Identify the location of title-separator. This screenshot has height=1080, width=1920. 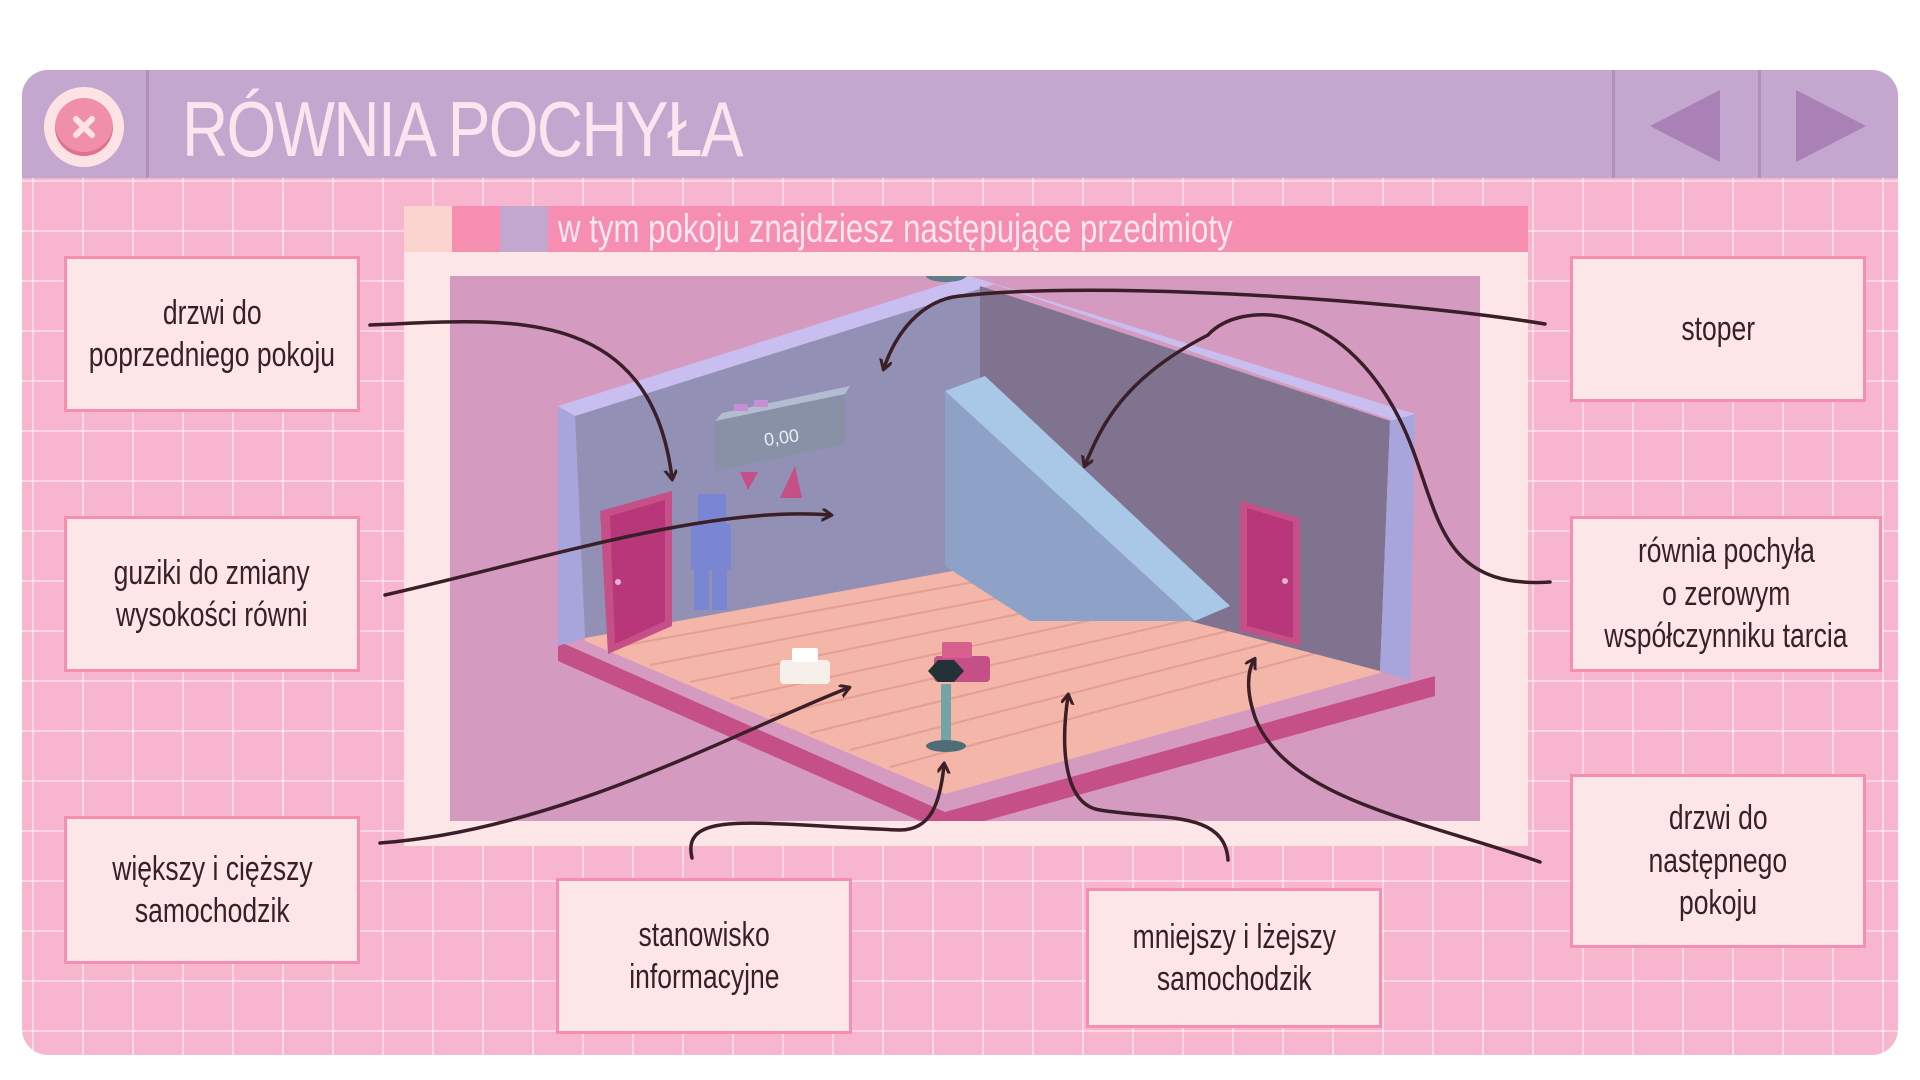
(147, 124).